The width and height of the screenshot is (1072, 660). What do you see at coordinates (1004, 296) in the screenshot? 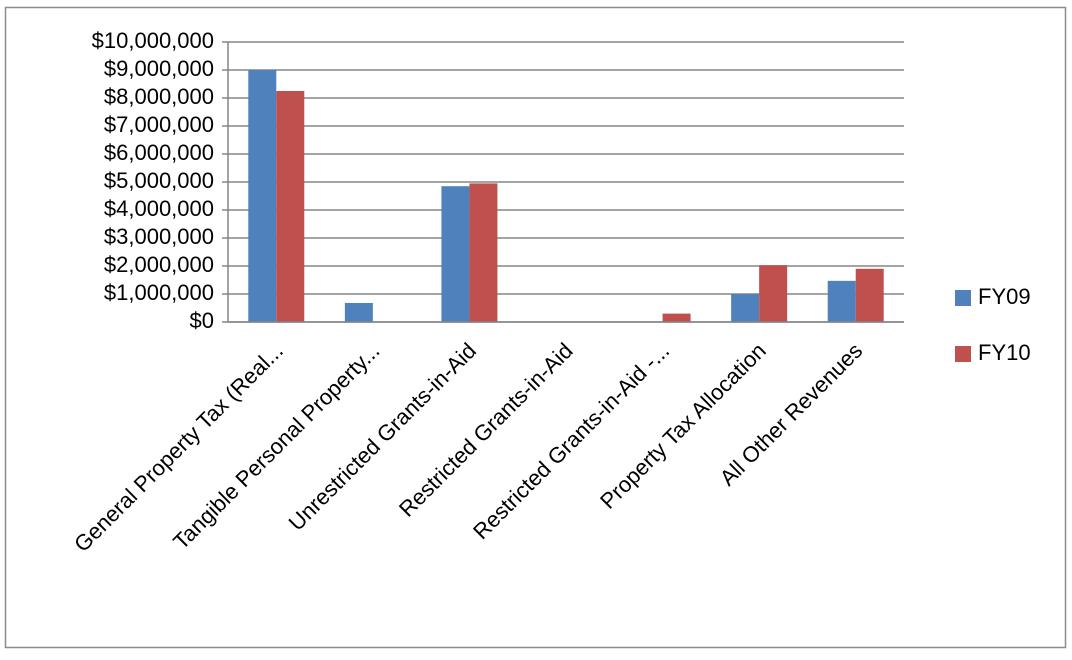
I see `legend-label: FY09` at bounding box center [1004, 296].